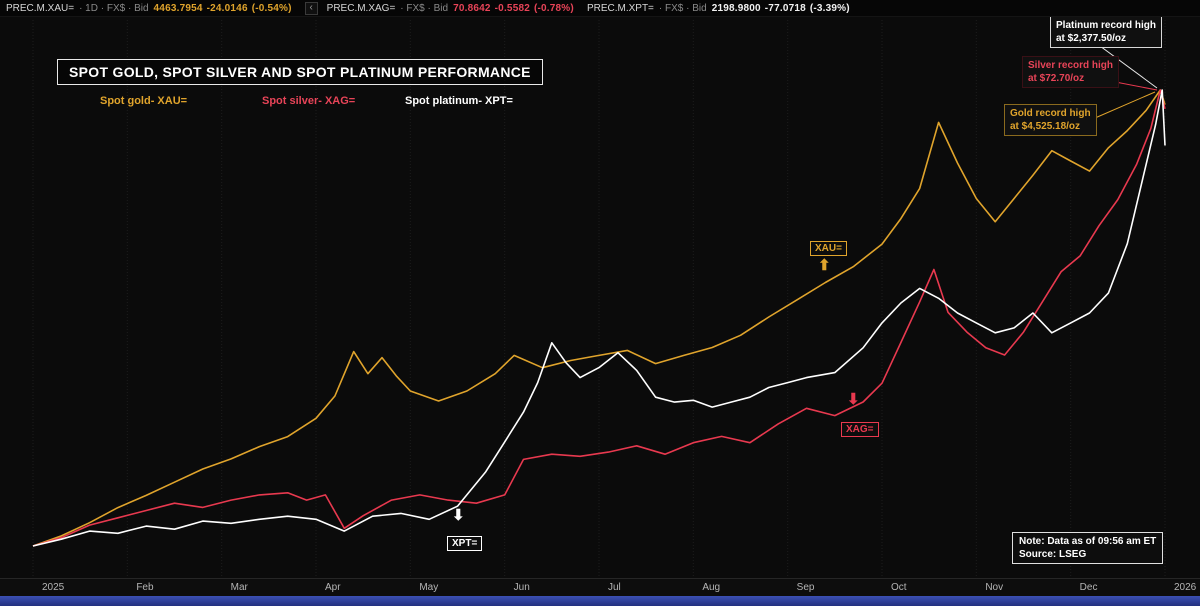 This screenshot has height=606, width=1200. I want to click on x-axis-label: Oct, so click(899, 587).